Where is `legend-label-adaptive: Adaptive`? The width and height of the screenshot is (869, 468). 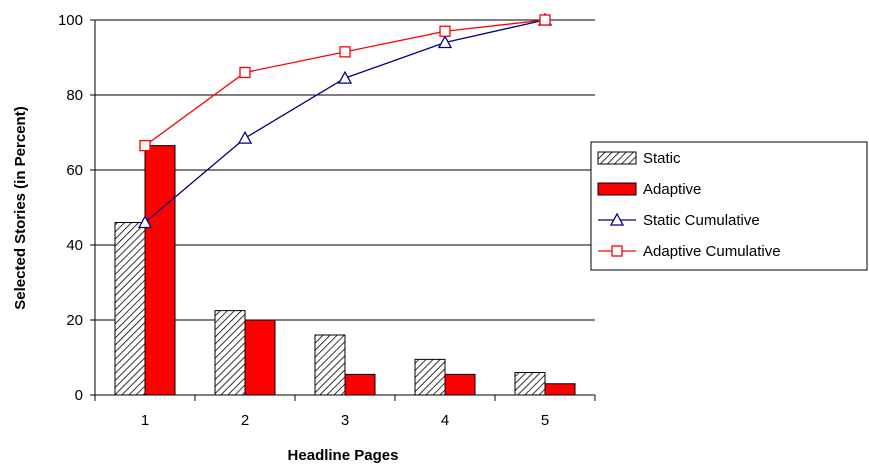 legend-label-adaptive: Adaptive is located at coordinates (672, 189).